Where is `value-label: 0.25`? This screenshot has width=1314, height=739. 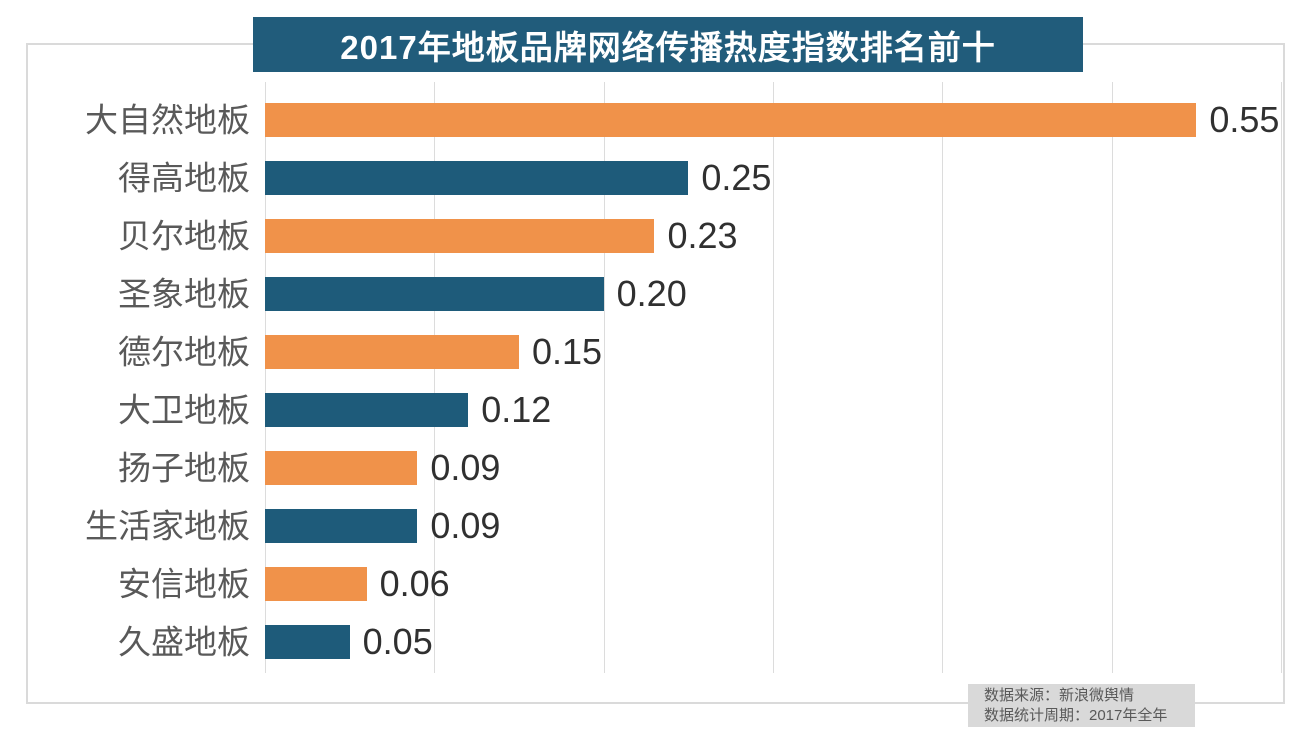 value-label: 0.25 is located at coordinates (736, 177).